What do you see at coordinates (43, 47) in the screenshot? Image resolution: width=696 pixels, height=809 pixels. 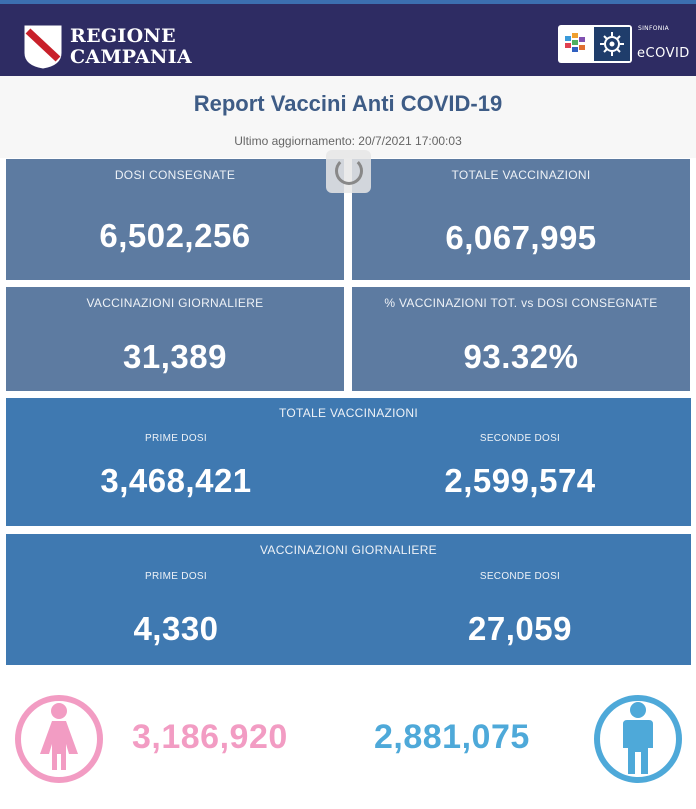 I see `campania-shield-icon` at bounding box center [43, 47].